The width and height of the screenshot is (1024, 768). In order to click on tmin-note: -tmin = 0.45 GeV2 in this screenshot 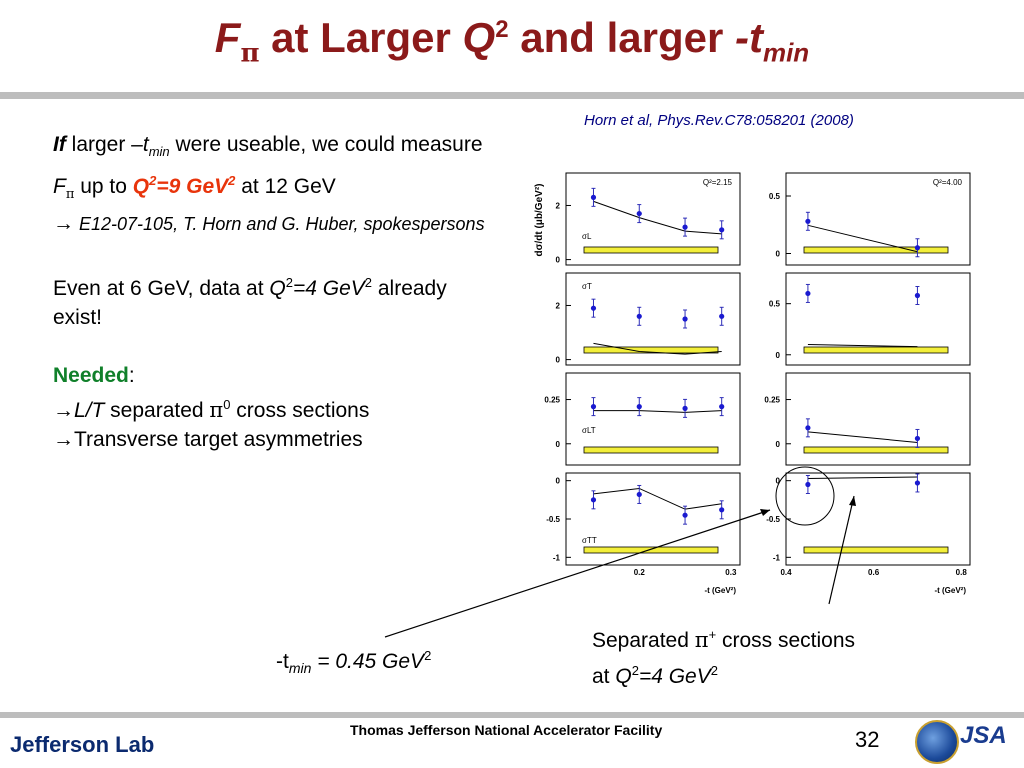, I will do `click(354, 662)`.